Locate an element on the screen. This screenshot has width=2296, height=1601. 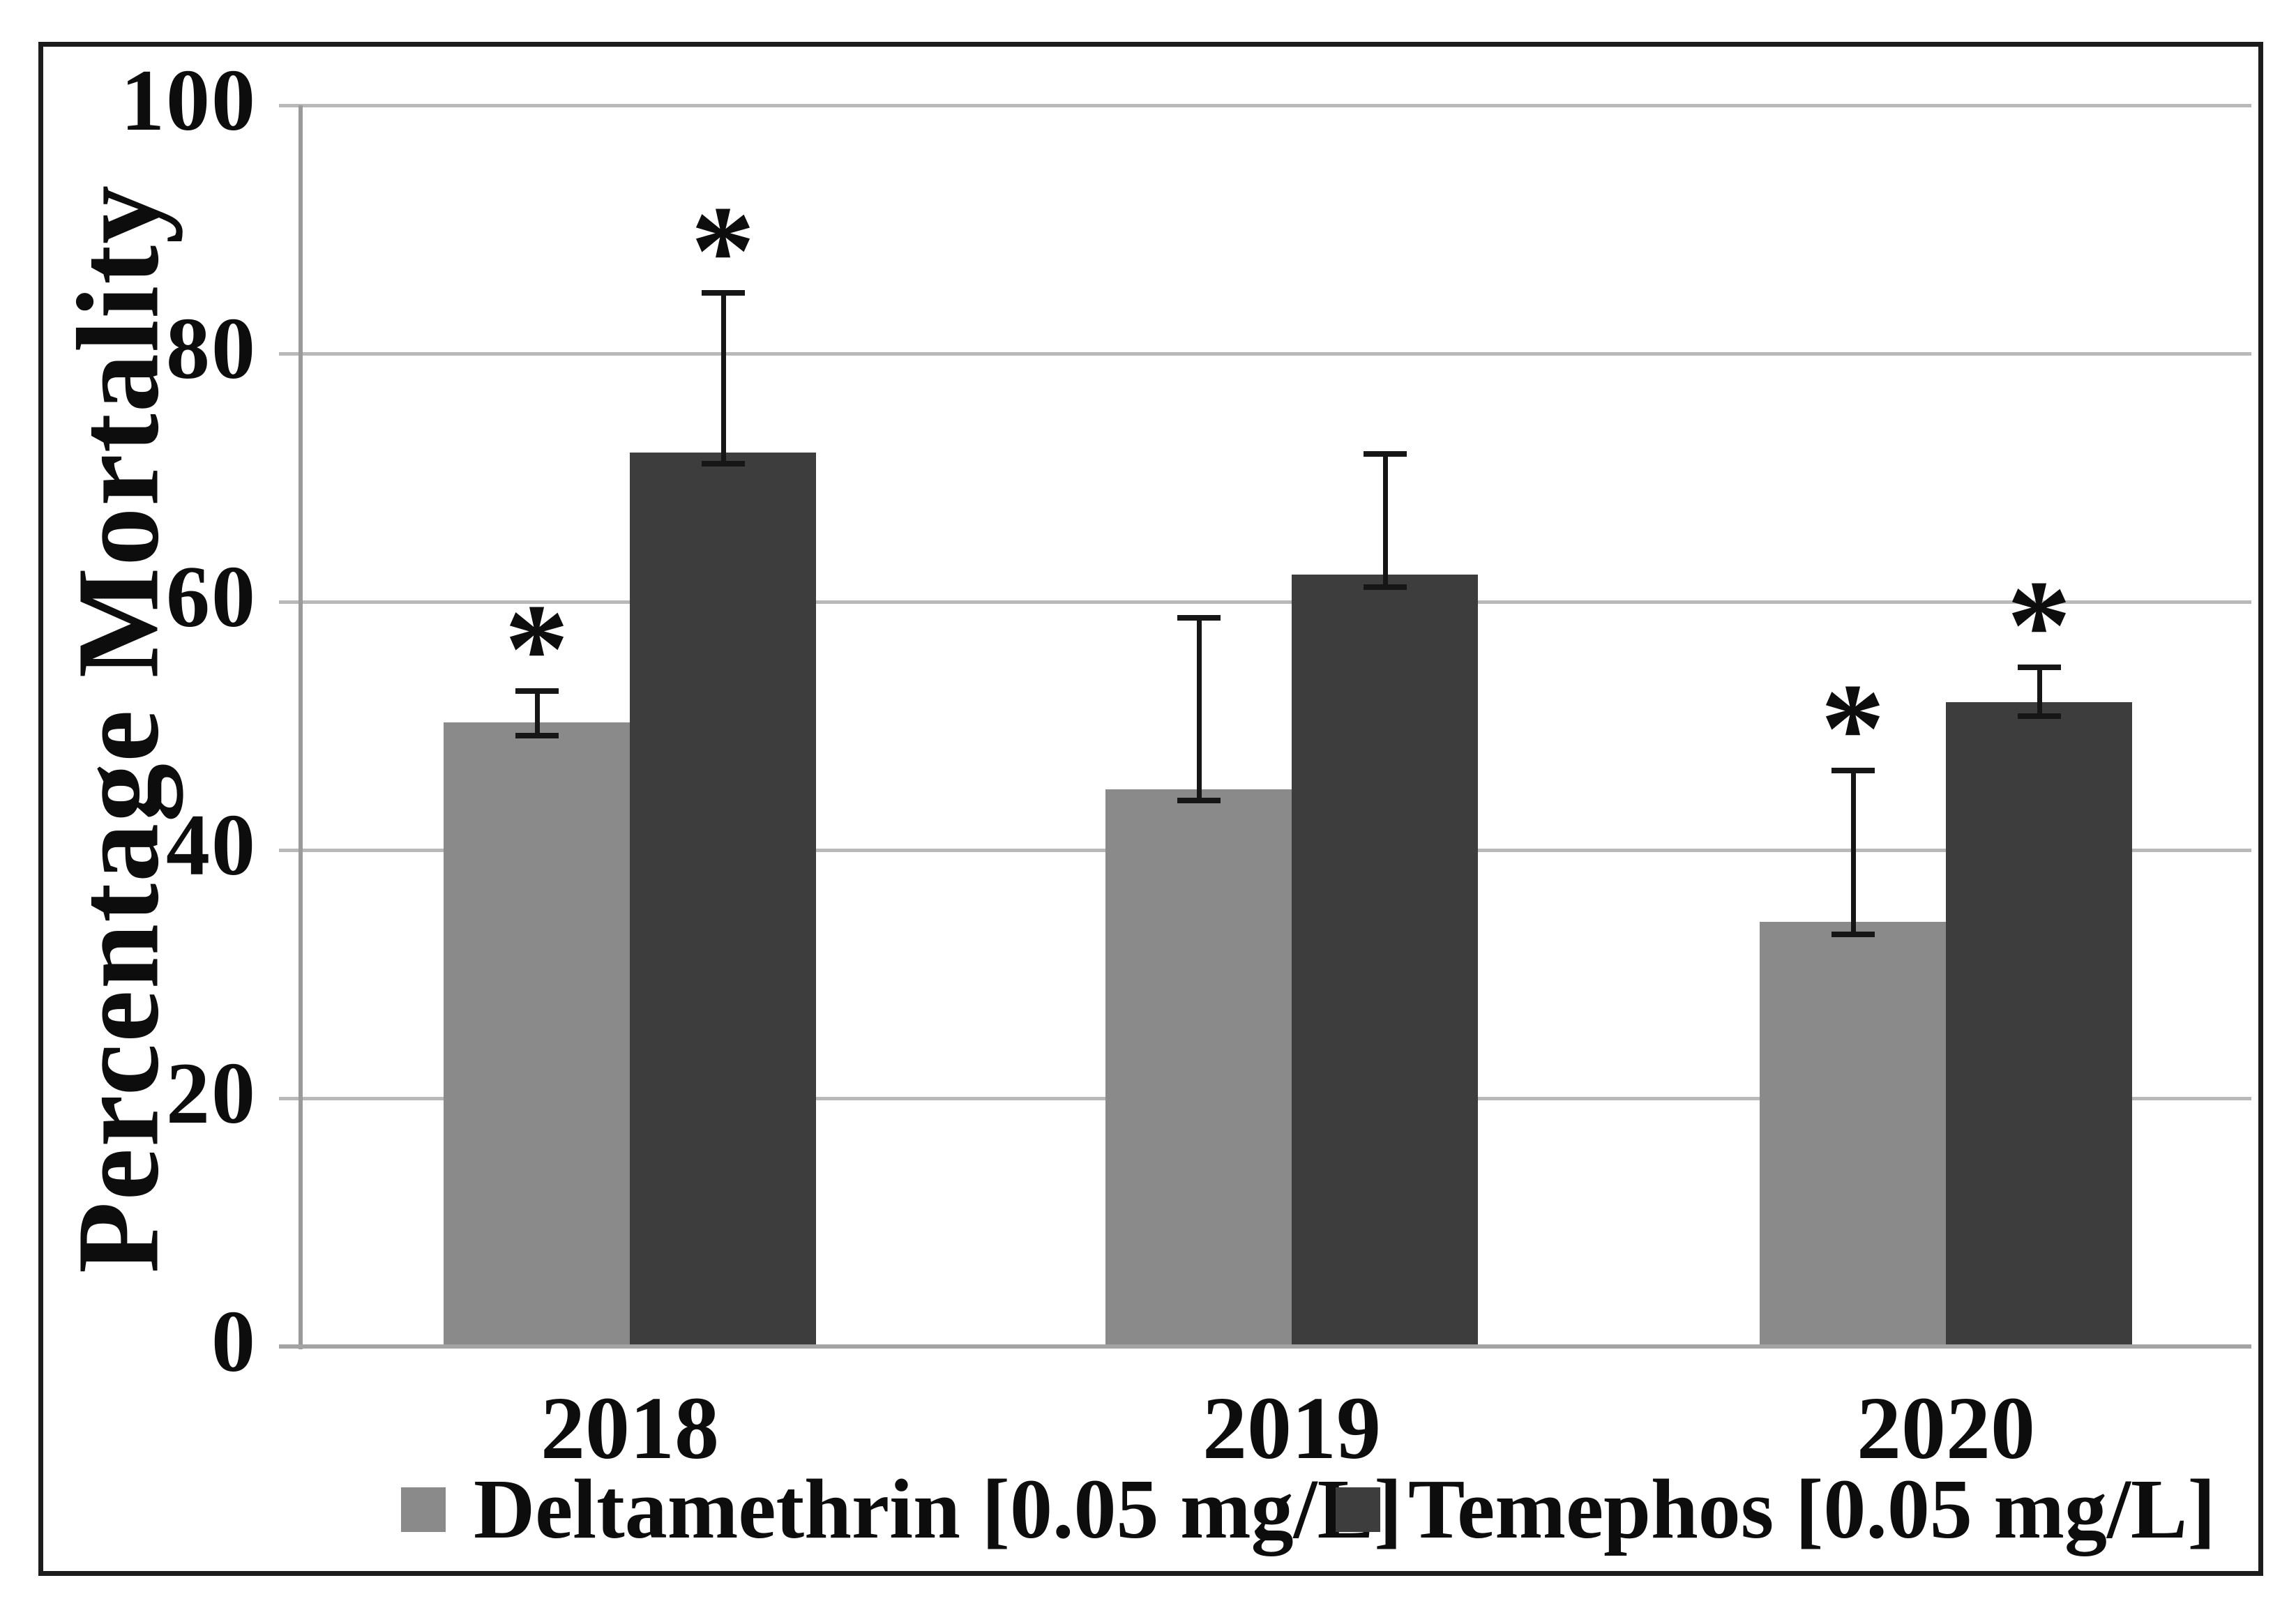
legend-label: Temephos [0.05 mg/L] is located at coordinates (1812, 1509).